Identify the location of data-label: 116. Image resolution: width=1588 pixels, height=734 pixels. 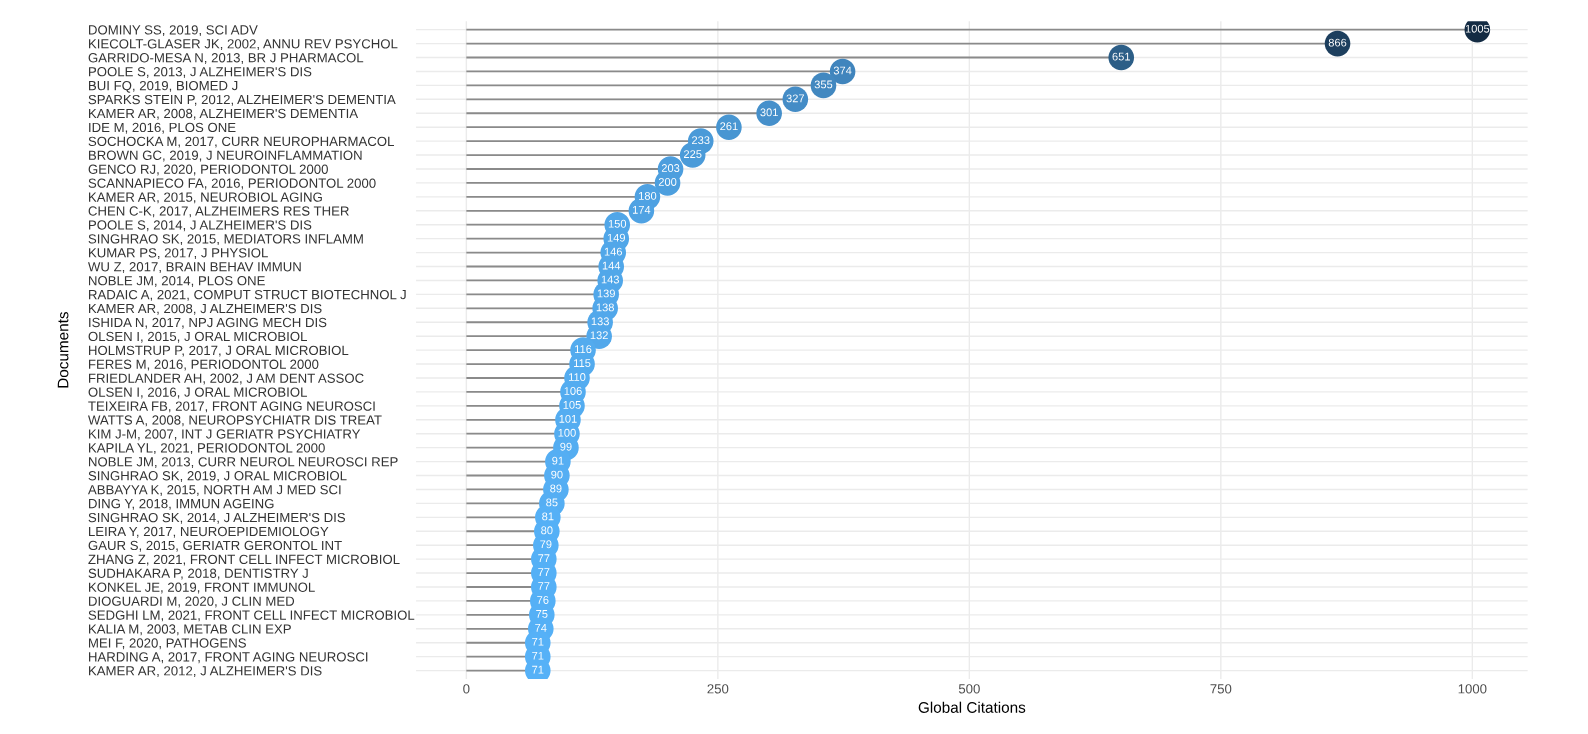
(583, 349).